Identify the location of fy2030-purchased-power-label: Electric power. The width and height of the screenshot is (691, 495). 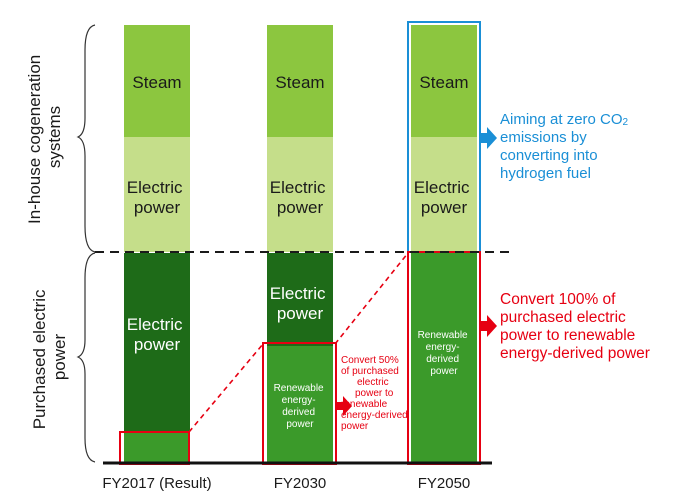
(300, 303).